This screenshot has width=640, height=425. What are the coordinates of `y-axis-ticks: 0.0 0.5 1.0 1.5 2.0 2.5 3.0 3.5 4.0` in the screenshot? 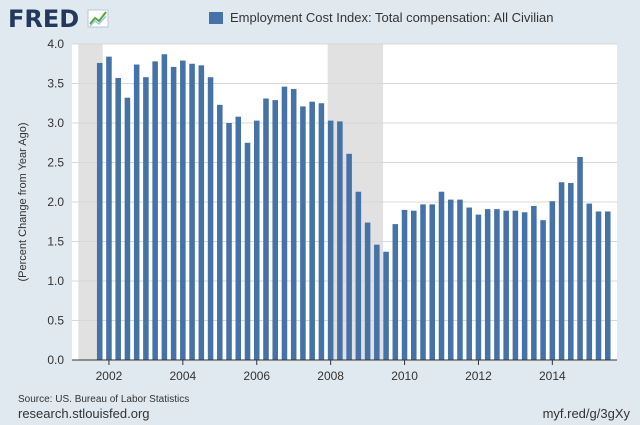 It's located at (55, 202).